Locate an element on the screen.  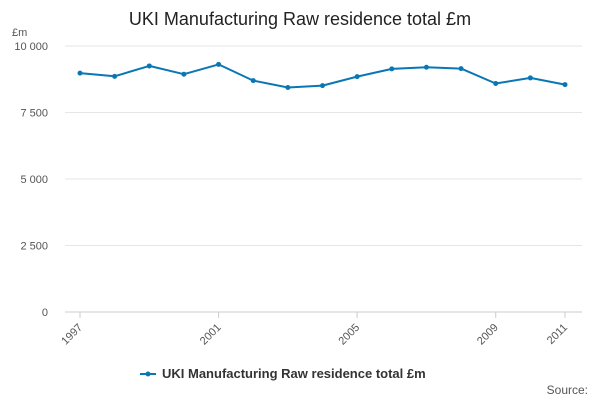
y-tick-label: 5 000 is located at coordinates (34, 180).